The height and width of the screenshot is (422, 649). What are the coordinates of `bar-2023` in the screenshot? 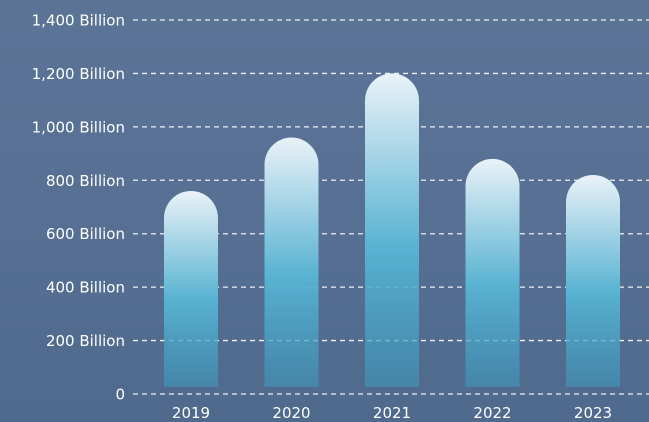 It's located at (593, 280).